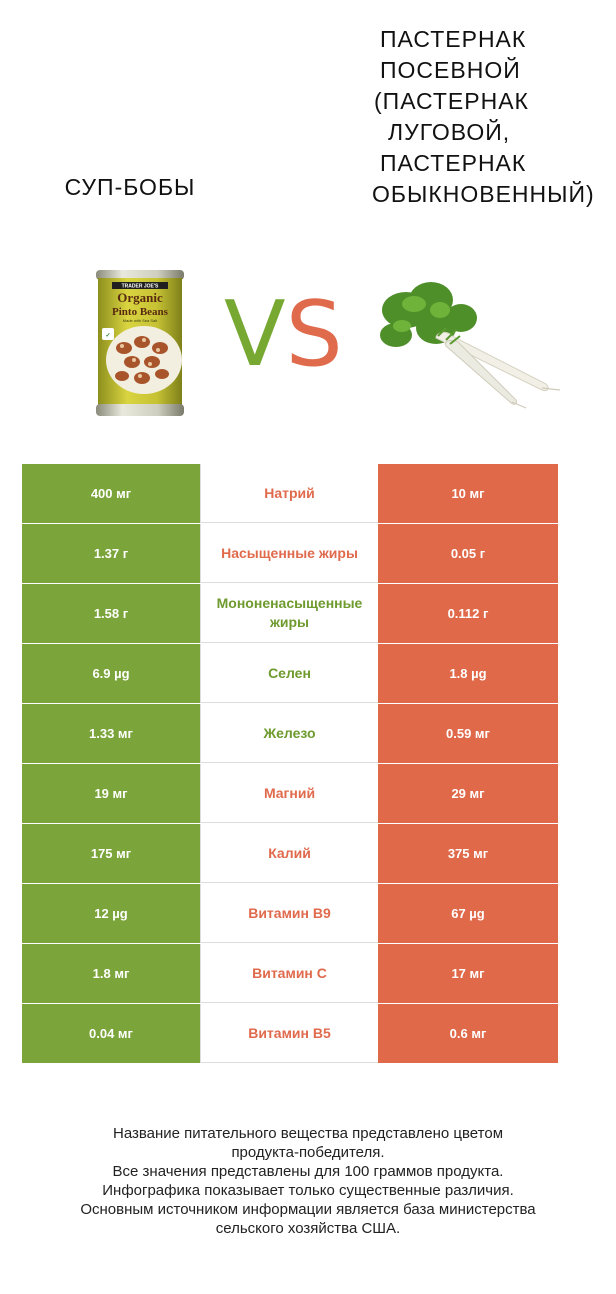 This screenshot has height=1294, width=616. I want to click on nutrient-name: Магний, so click(289, 793).